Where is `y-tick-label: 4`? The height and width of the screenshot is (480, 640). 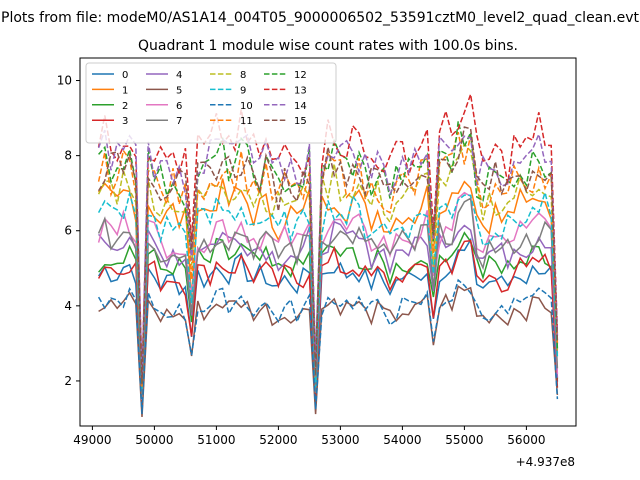 y-tick-label: 4 is located at coordinates (68, 306).